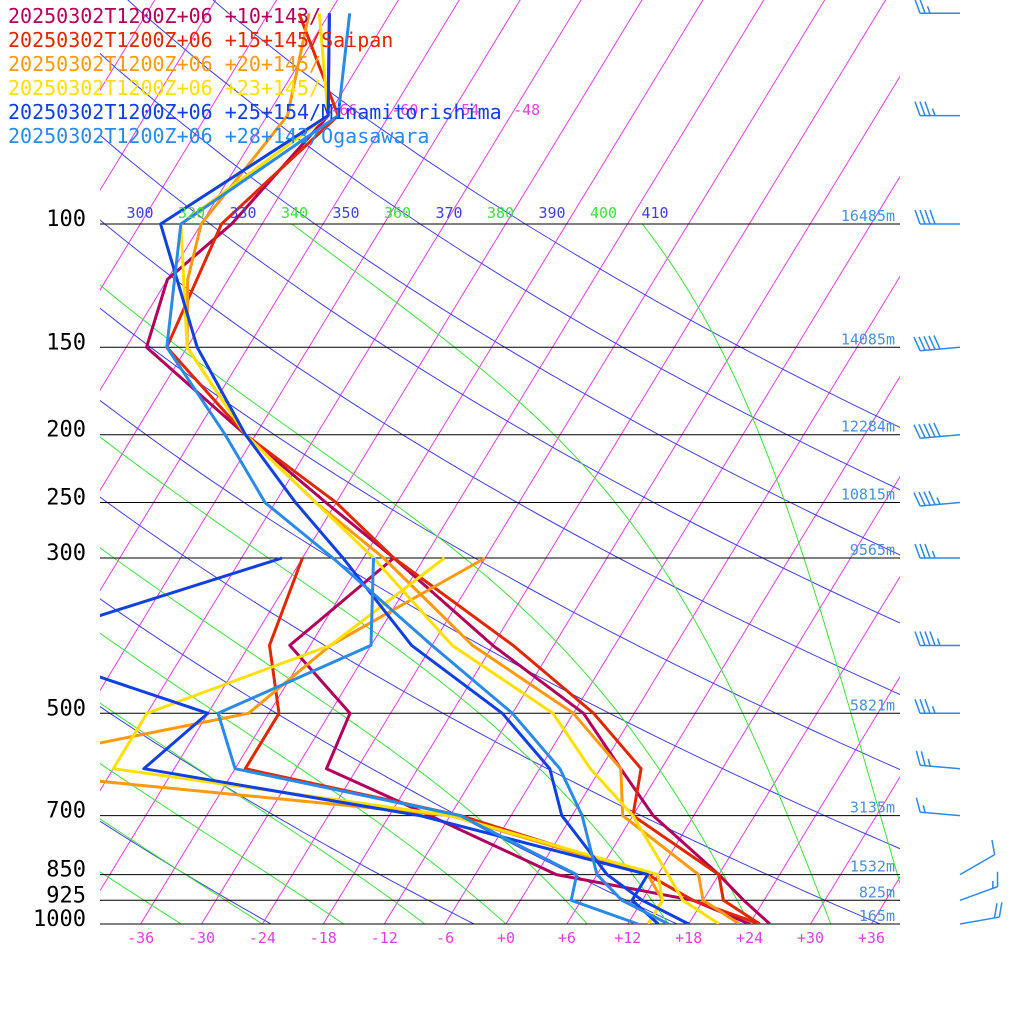 This screenshot has width=1024, height=1024. Describe the element at coordinates (435, 110) in the screenshot. I see `upper-temperature-labels: -66 -60 -54 -48` at that location.